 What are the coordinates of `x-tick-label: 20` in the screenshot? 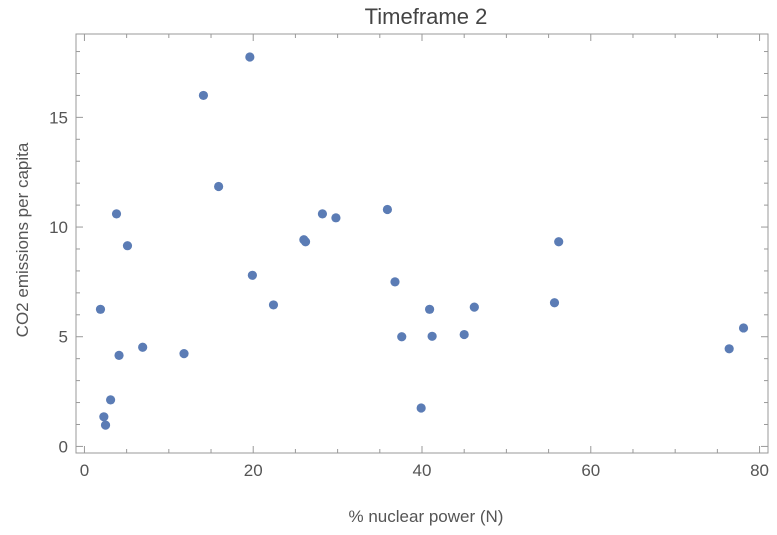 It's located at (253, 470).